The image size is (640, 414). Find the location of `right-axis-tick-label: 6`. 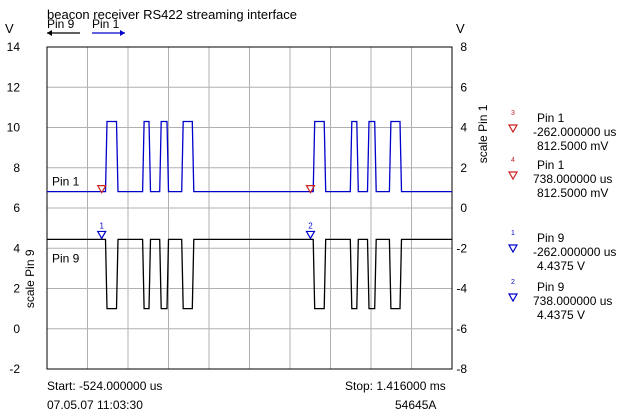

right-axis-tick-label: 6 is located at coordinates (463, 87).